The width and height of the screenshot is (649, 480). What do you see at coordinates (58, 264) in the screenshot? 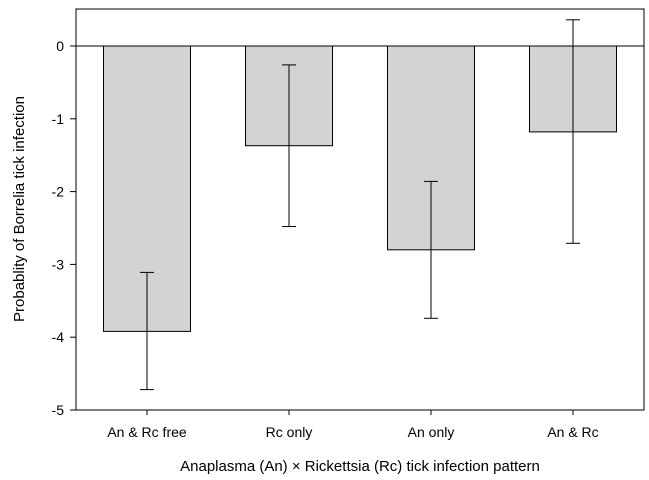
I see `y-tick-label: -3` at bounding box center [58, 264].